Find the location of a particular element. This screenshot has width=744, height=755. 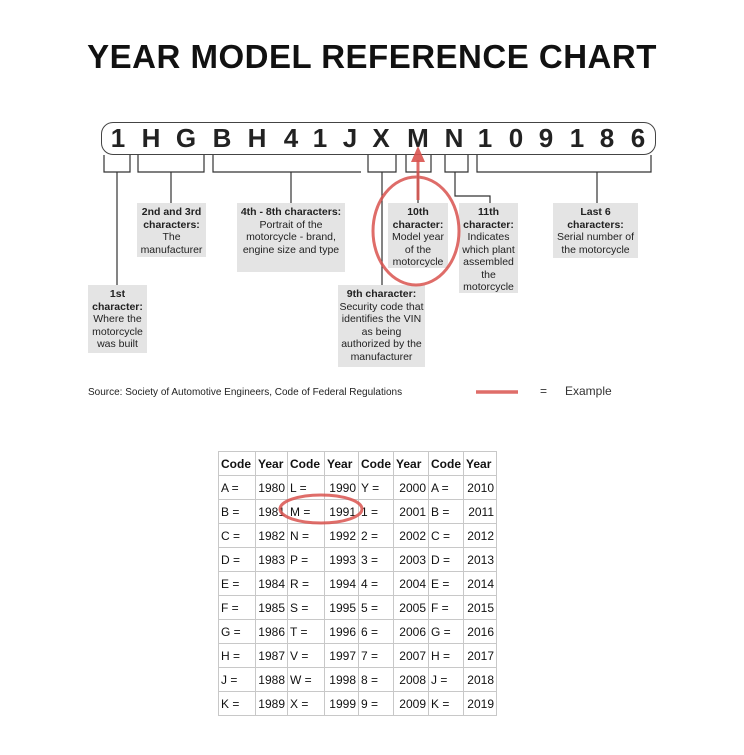

highlight-circle-10th is located at coordinates (416, 231).